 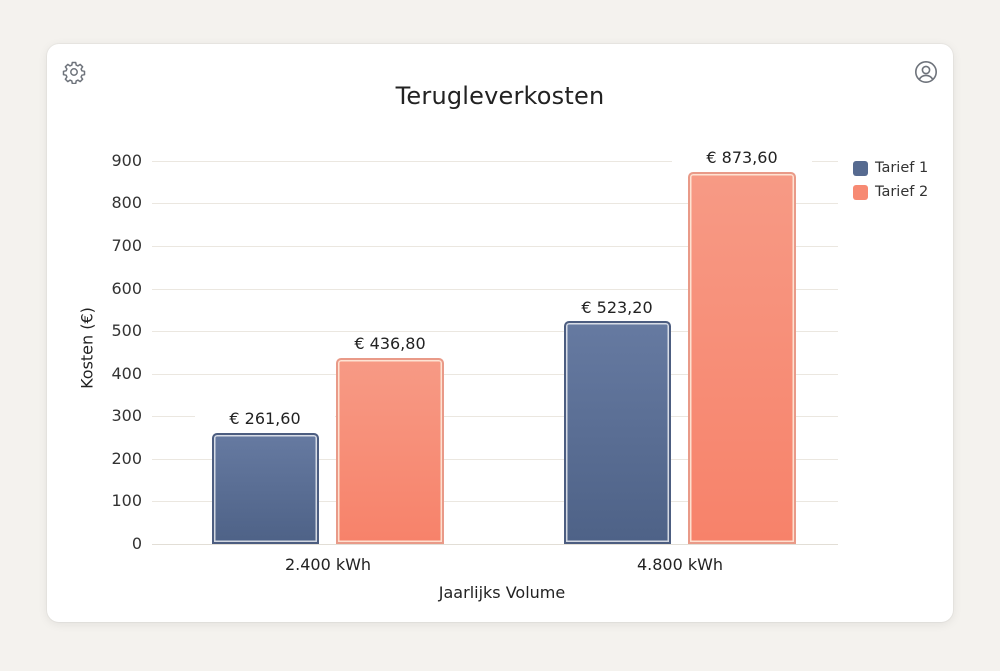 What do you see at coordinates (860, 192) in the screenshot?
I see `legend-swatch-tarief2` at bounding box center [860, 192].